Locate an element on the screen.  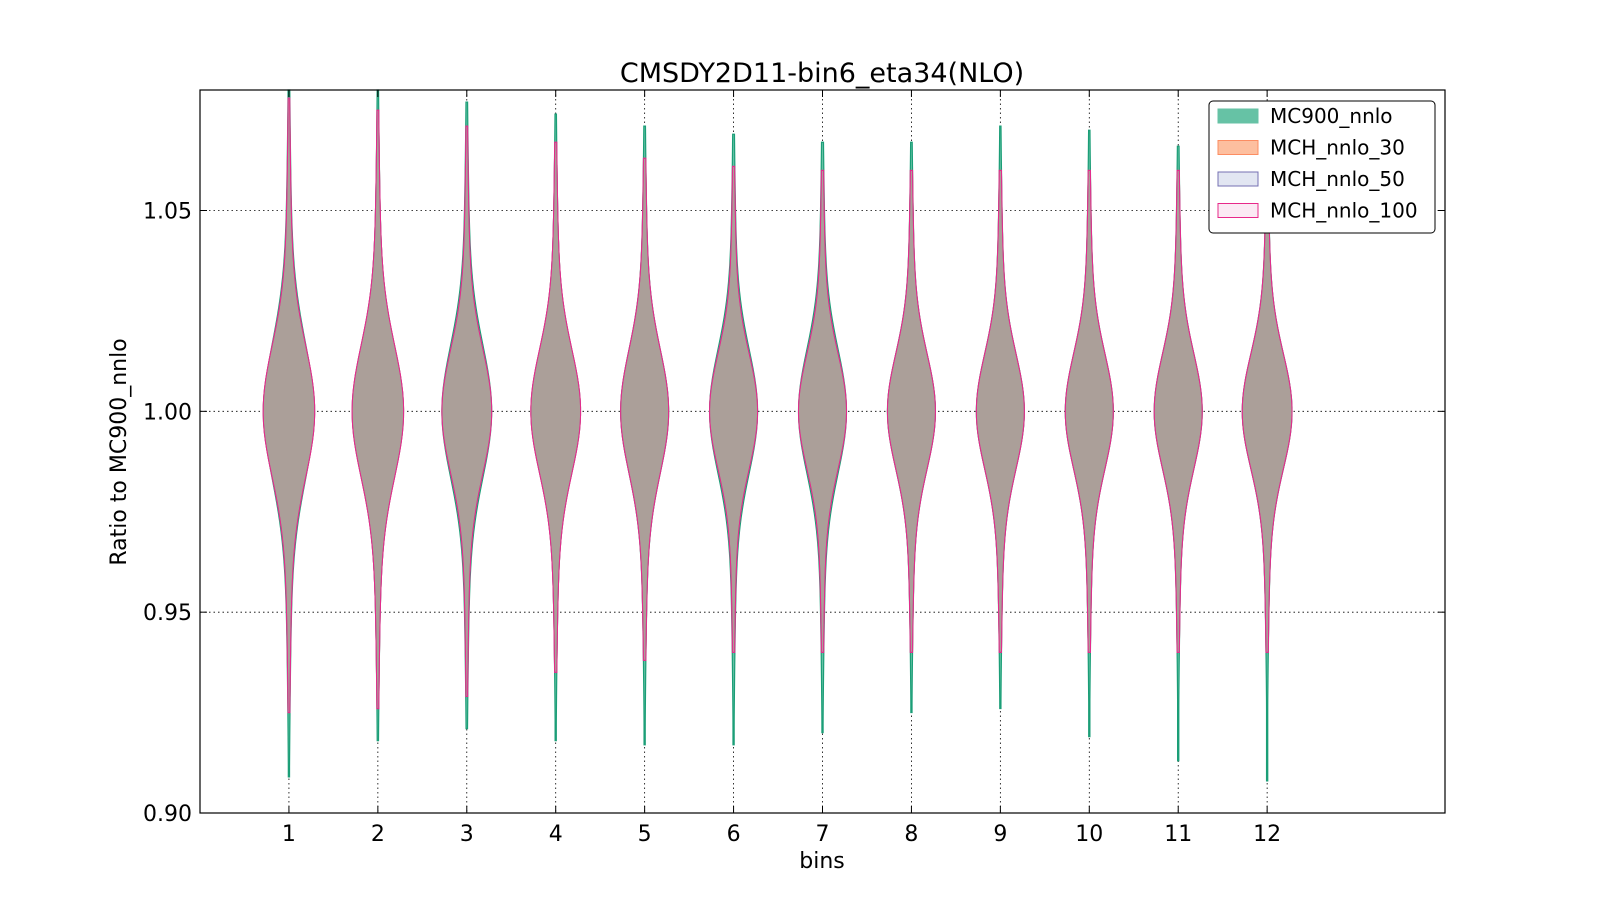
x-tick-label: 5 is located at coordinates (645, 834).